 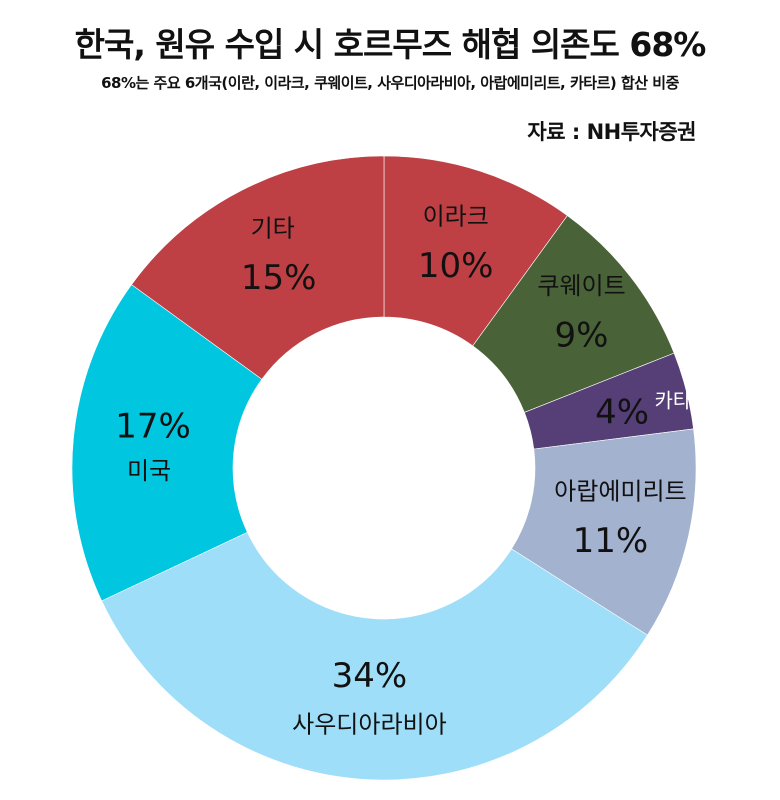 What do you see at coordinates (456, 266) in the screenshot?
I see `slice-value-0: 10%` at bounding box center [456, 266].